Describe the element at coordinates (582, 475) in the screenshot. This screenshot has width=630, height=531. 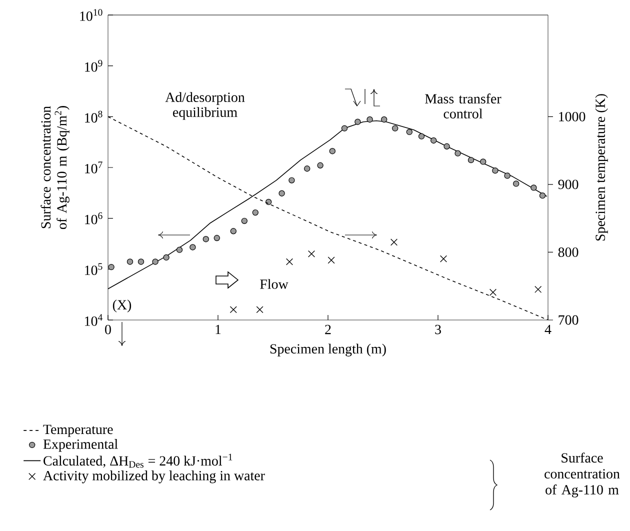
I see `text: Surface concentration of Ag-110 m` at that location.